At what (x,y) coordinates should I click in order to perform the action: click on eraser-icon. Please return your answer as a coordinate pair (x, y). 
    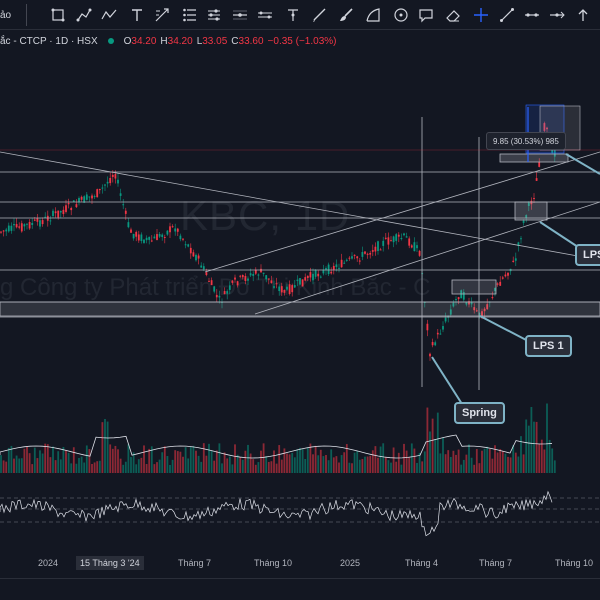
    Looking at the image, I should click on (453, 16).